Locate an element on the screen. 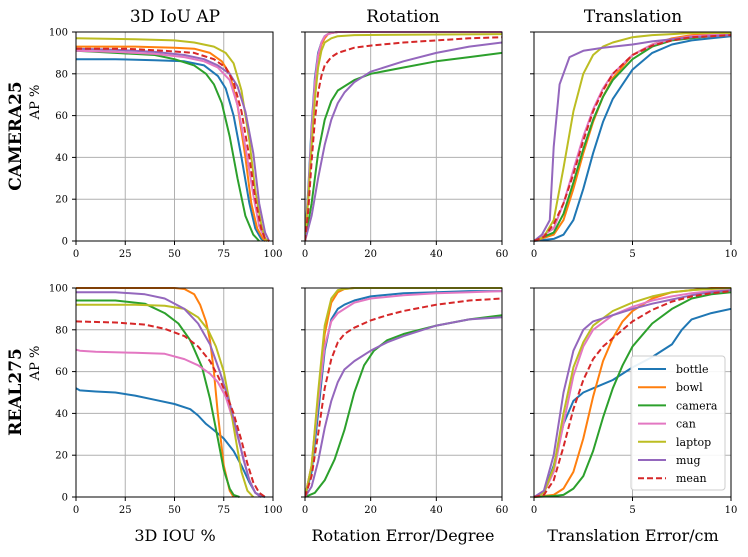  legend-label: bottle is located at coordinates (692, 369).